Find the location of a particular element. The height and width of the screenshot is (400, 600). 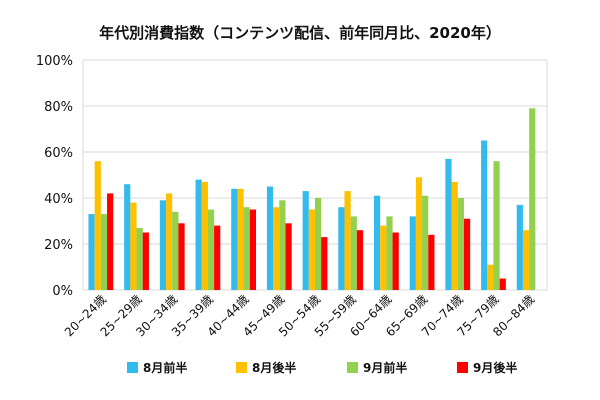

y-axis: 0% 20% 40% 60% 80% 100% is located at coordinates (54, 176).